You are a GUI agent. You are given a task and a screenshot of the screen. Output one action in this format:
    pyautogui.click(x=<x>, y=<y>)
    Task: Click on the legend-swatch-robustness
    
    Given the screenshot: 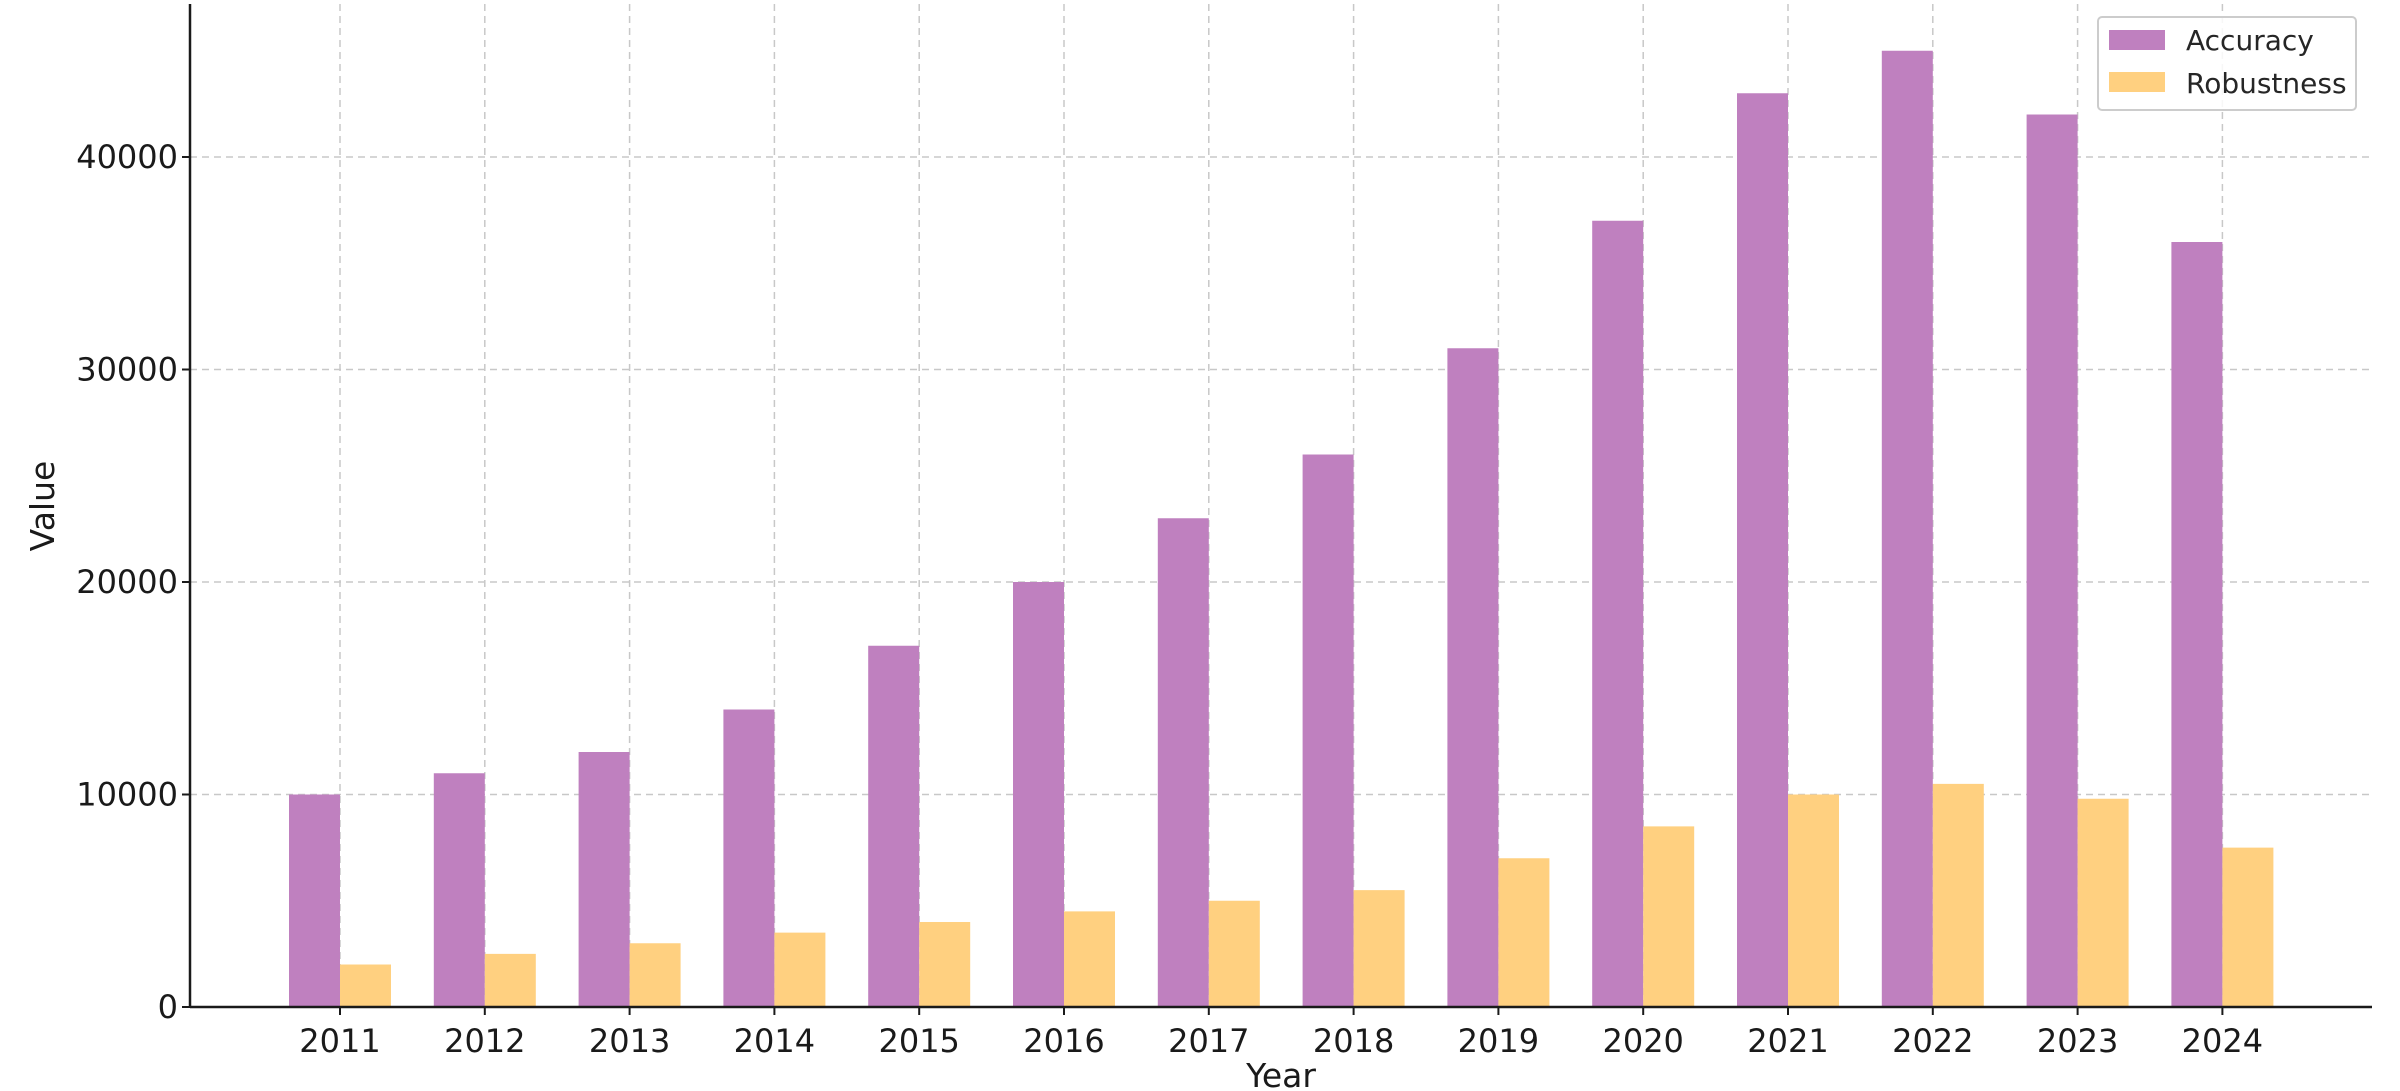 What is the action you would take?
    pyautogui.click(x=2137, y=82)
    